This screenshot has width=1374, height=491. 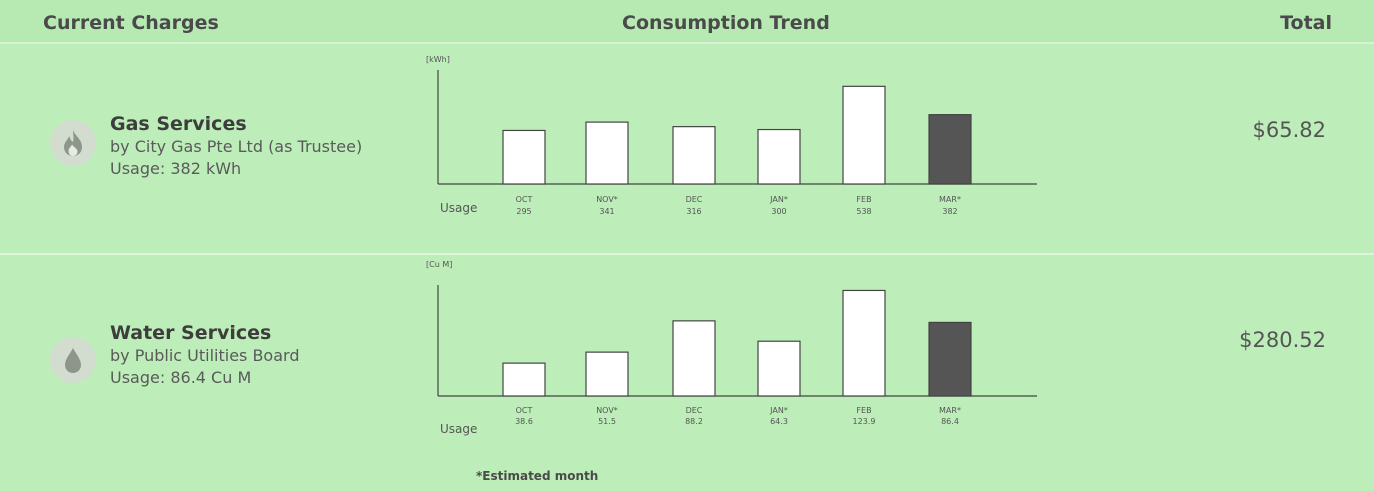 I want to click on service-name: Gas Services, so click(x=178, y=124).